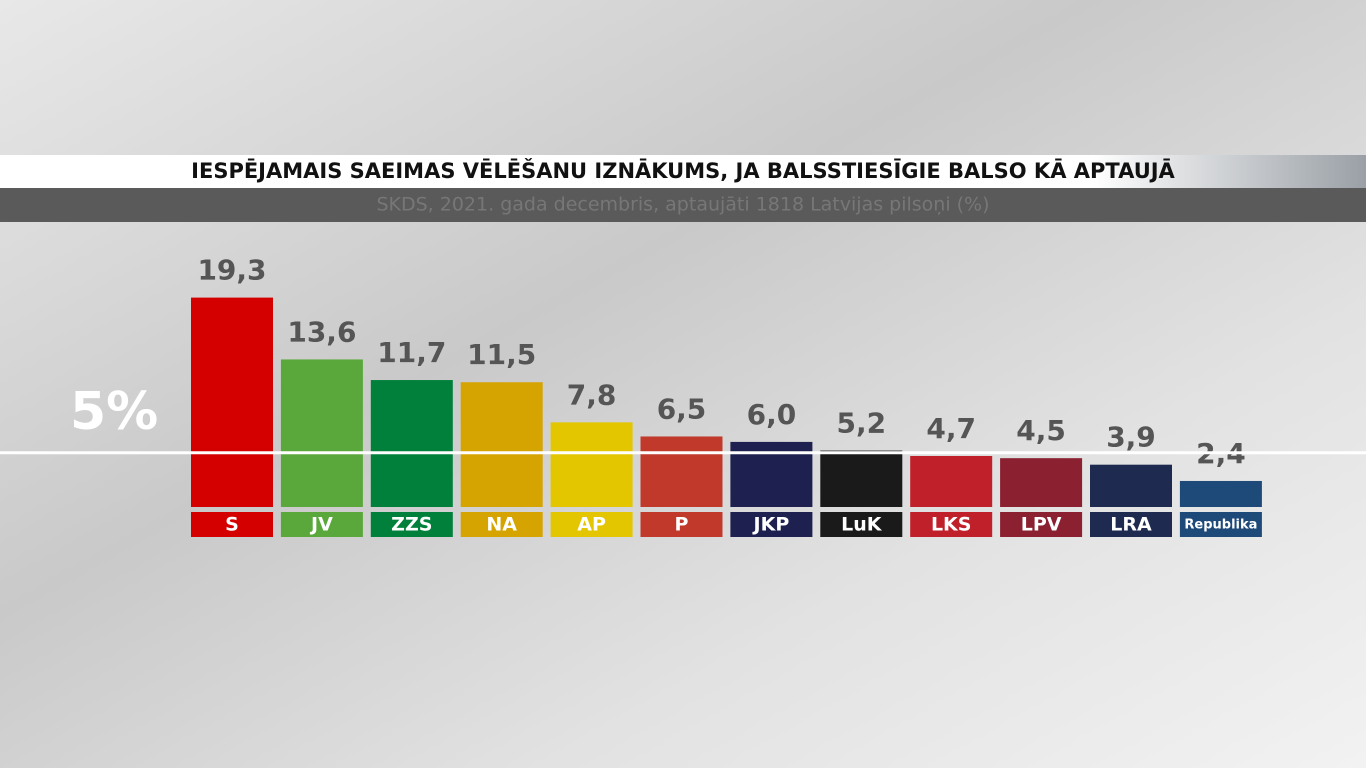  I want to click on x-tick-label: AP, so click(591, 525).